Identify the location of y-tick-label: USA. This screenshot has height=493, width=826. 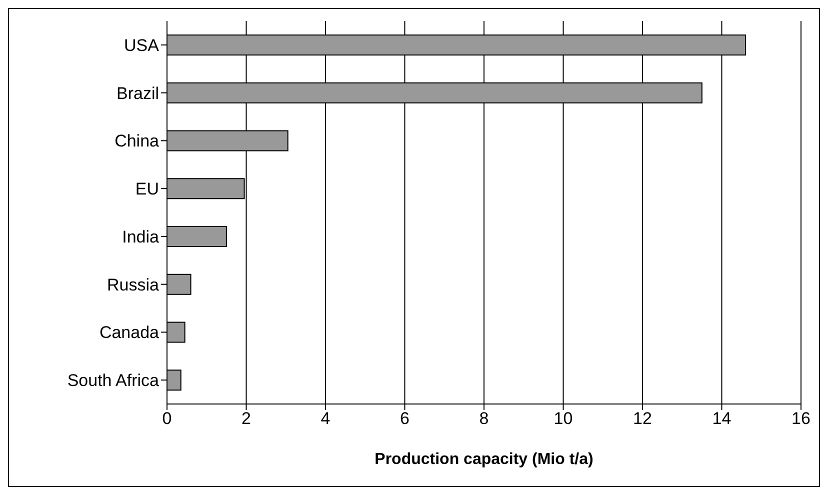
(142, 45).